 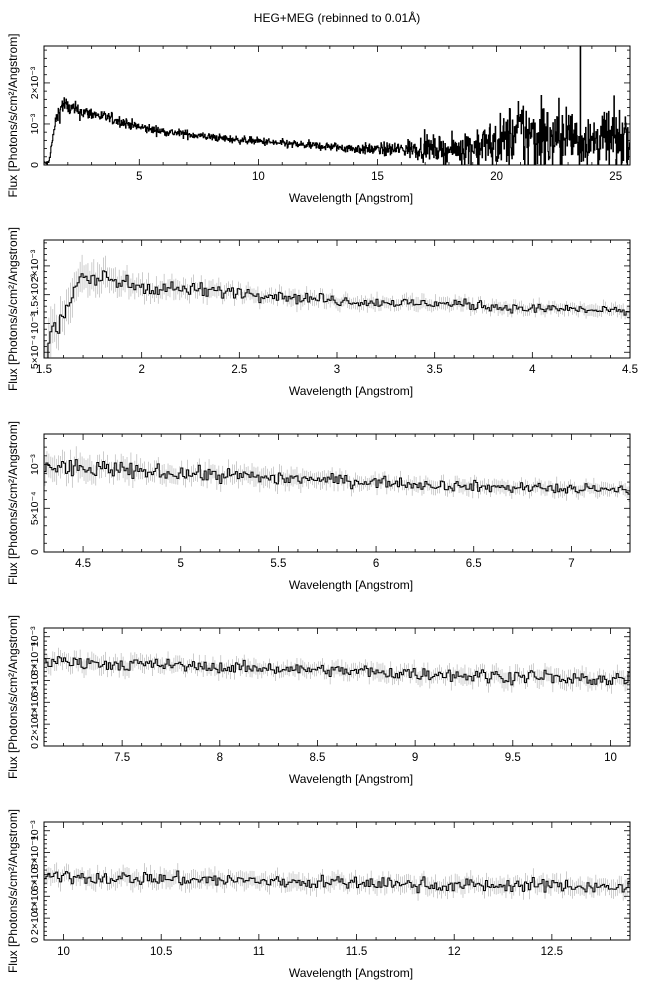 I want to click on x-tick-label: 3.5, so click(x=435, y=370).